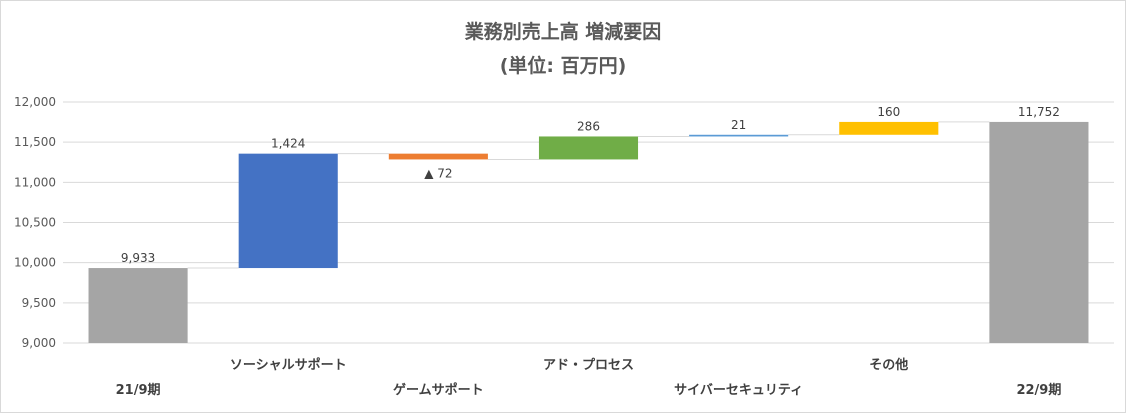 The image size is (1126, 413). What do you see at coordinates (288, 144) in the screenshot?
I see `data-label: 1,424` at bounding box center [288, 144].